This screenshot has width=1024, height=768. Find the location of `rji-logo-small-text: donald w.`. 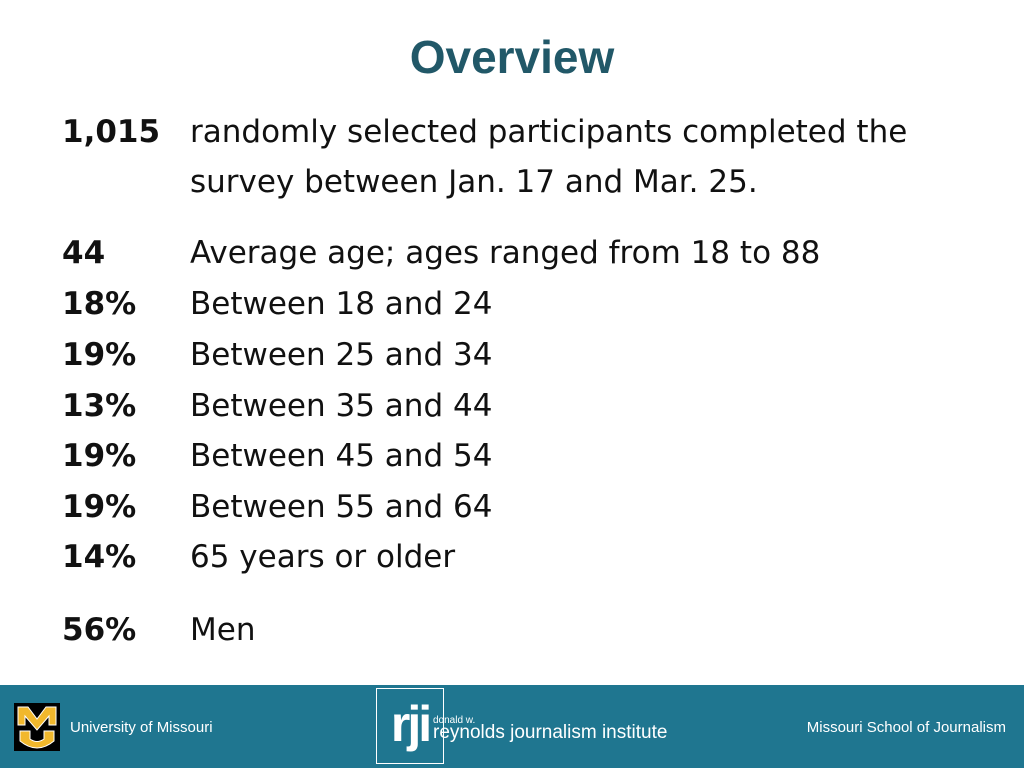

rji-logo-small-text: donald w. is located at coordinates (454, 720).